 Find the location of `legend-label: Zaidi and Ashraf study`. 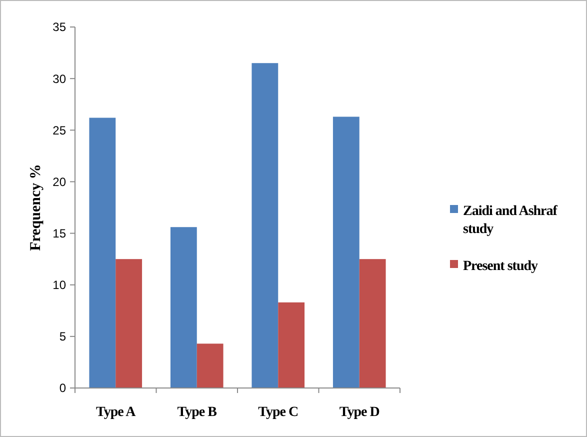

legend-label: Zaidi and Ashraf study is located at coordinates (510, 221).